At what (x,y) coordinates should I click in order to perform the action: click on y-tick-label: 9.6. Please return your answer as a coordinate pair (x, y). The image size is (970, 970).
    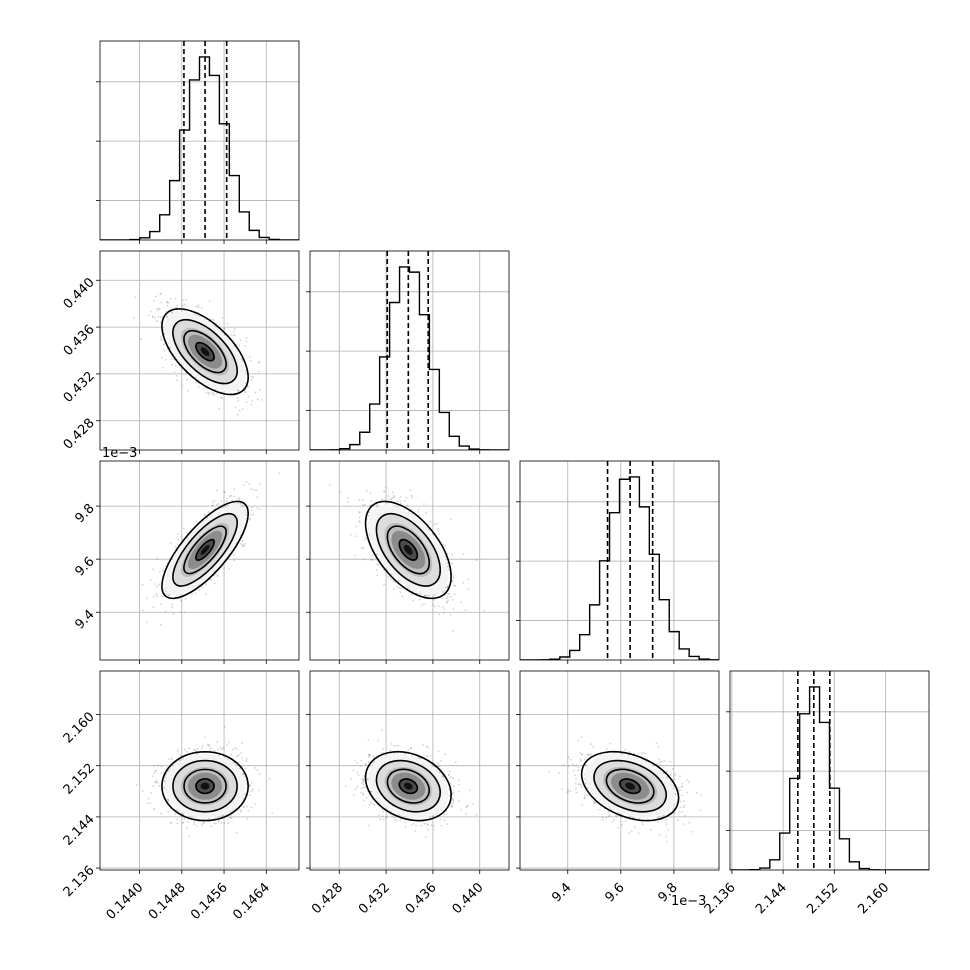
    Looking at the image, I should click on (84, 566).